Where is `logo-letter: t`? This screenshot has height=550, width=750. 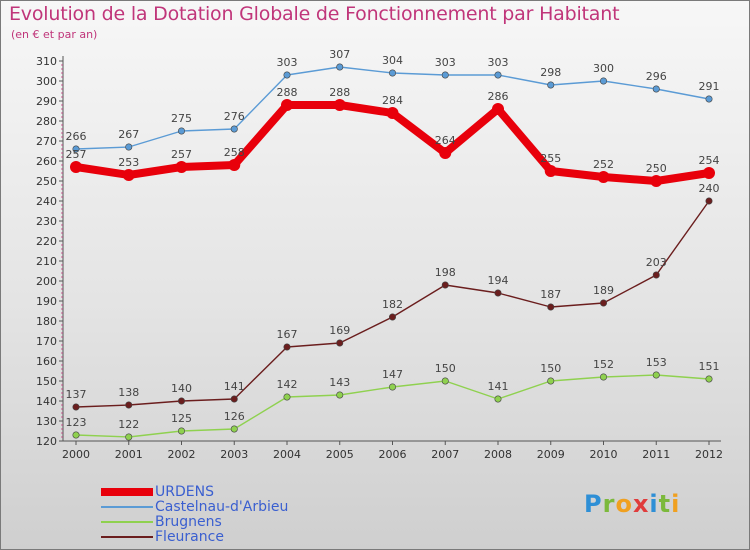 logo-letter: t is located at coordinates (665, 504).